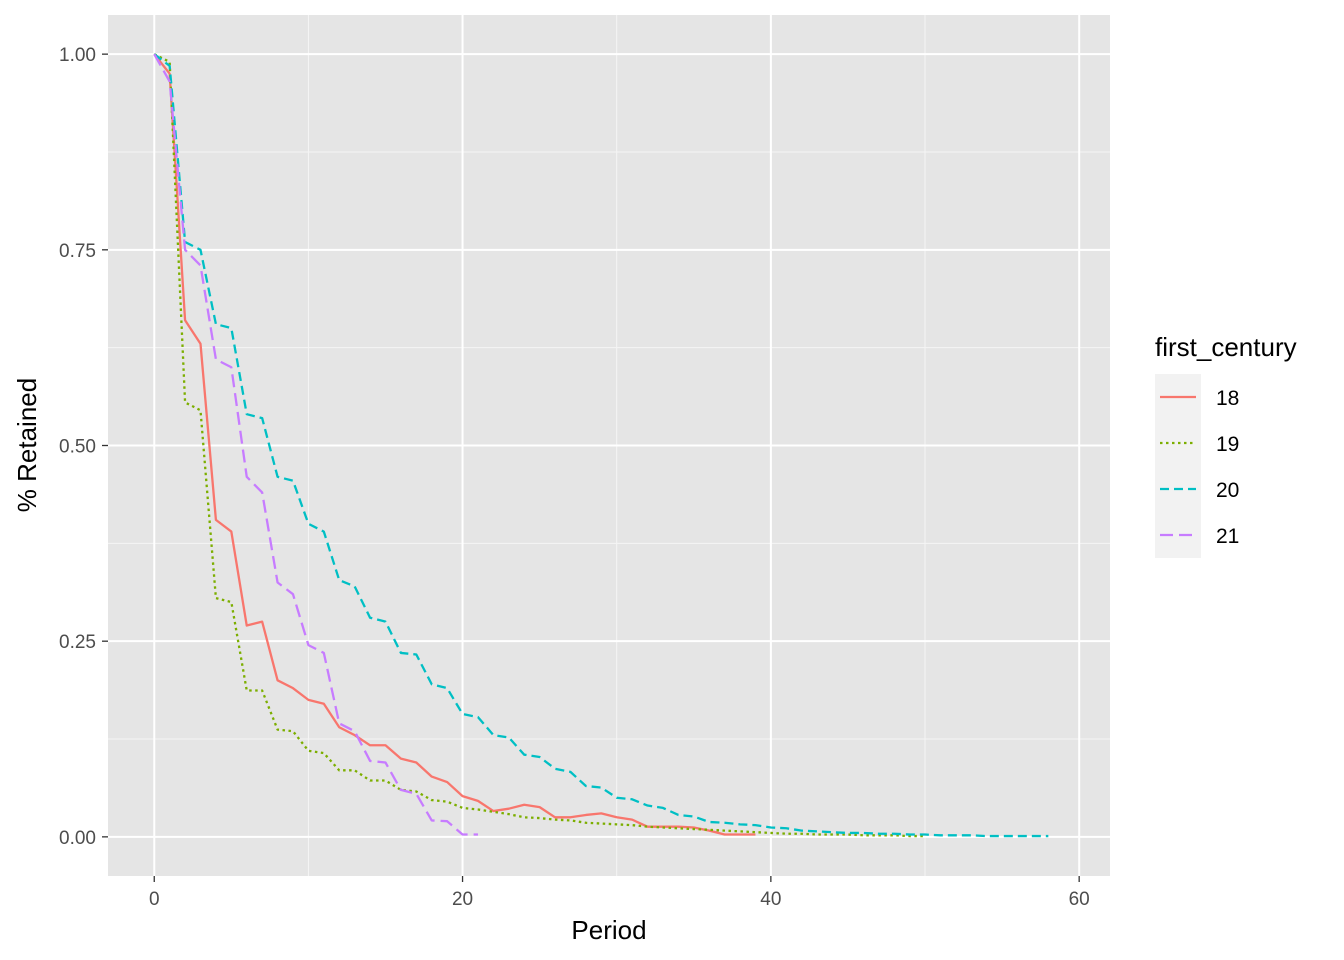  Describe the element at coordinates (770, 899) in the screenshot. I see `x-tick-label: 40` at that location.